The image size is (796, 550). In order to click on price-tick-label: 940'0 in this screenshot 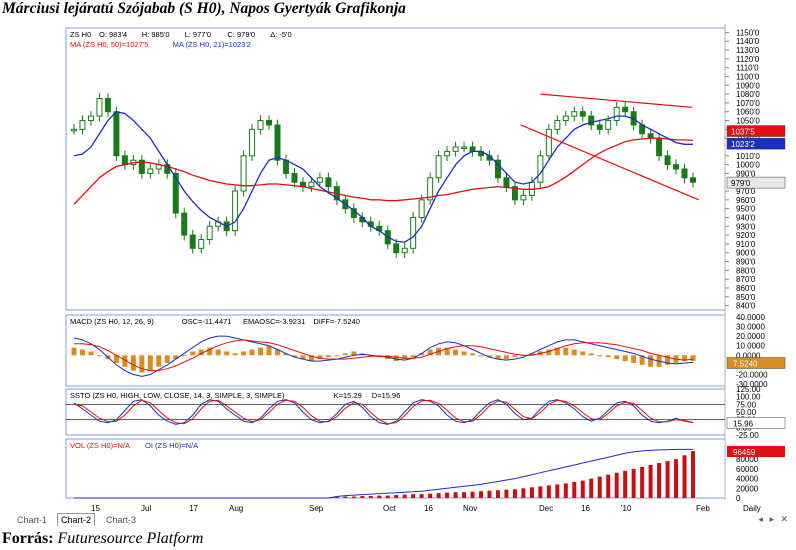, I will do `click(746, 217)`.